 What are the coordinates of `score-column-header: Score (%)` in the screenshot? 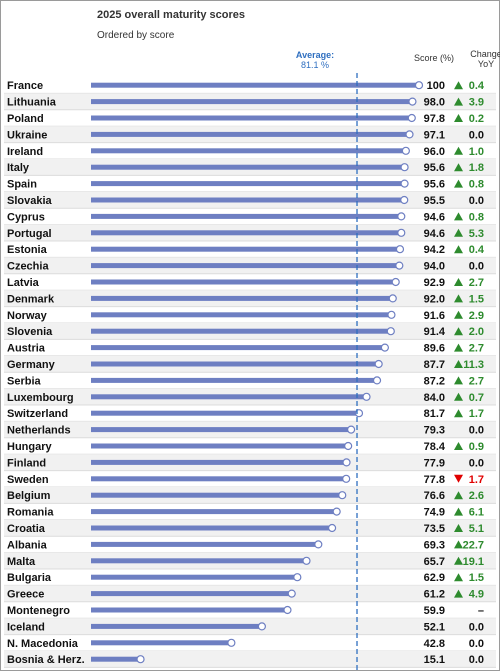 It's located at (434, 58).